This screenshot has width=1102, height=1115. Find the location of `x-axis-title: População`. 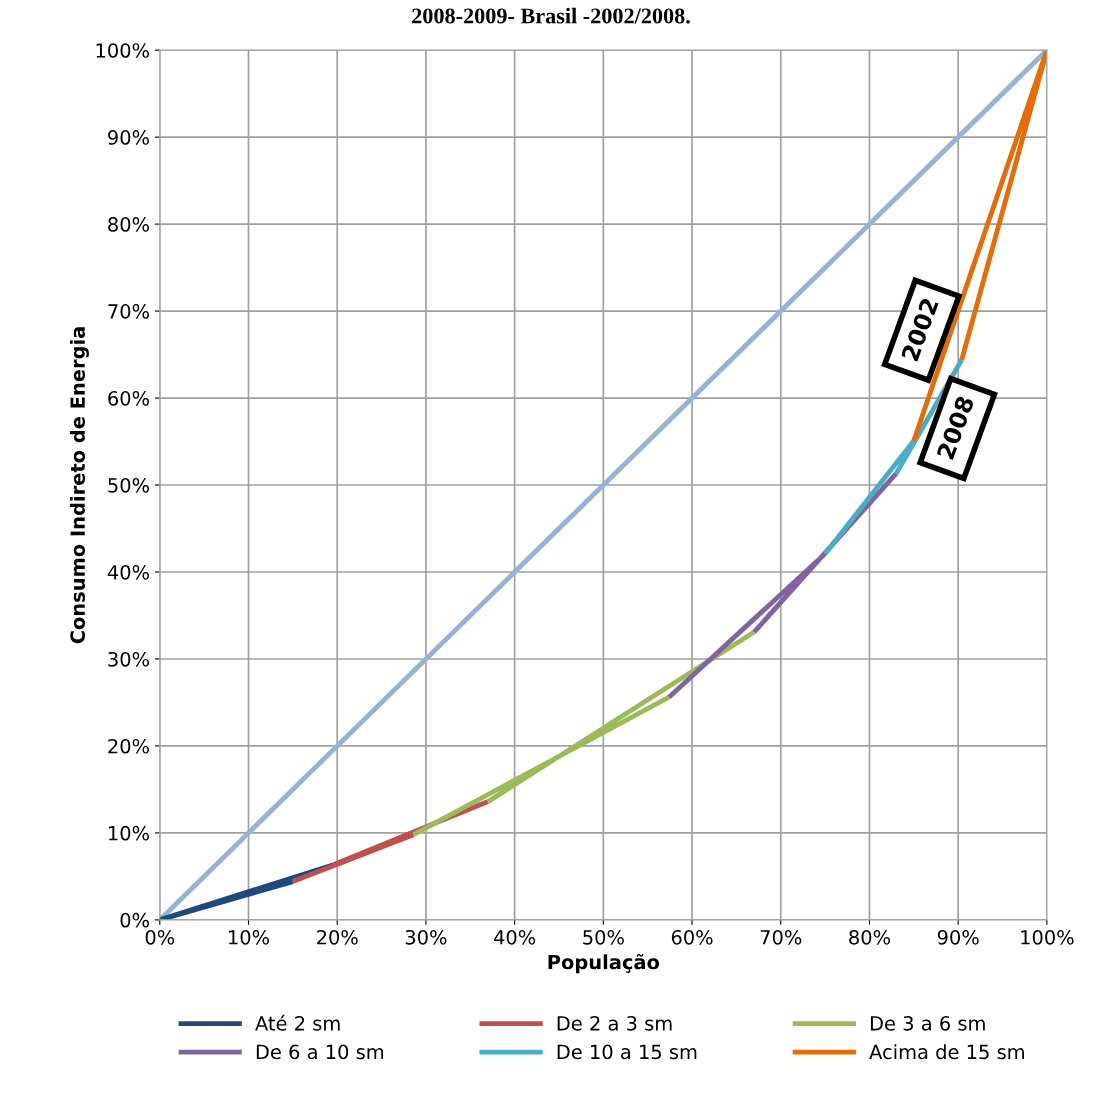

x-axis-title: População is located at coordinates (604, 963).